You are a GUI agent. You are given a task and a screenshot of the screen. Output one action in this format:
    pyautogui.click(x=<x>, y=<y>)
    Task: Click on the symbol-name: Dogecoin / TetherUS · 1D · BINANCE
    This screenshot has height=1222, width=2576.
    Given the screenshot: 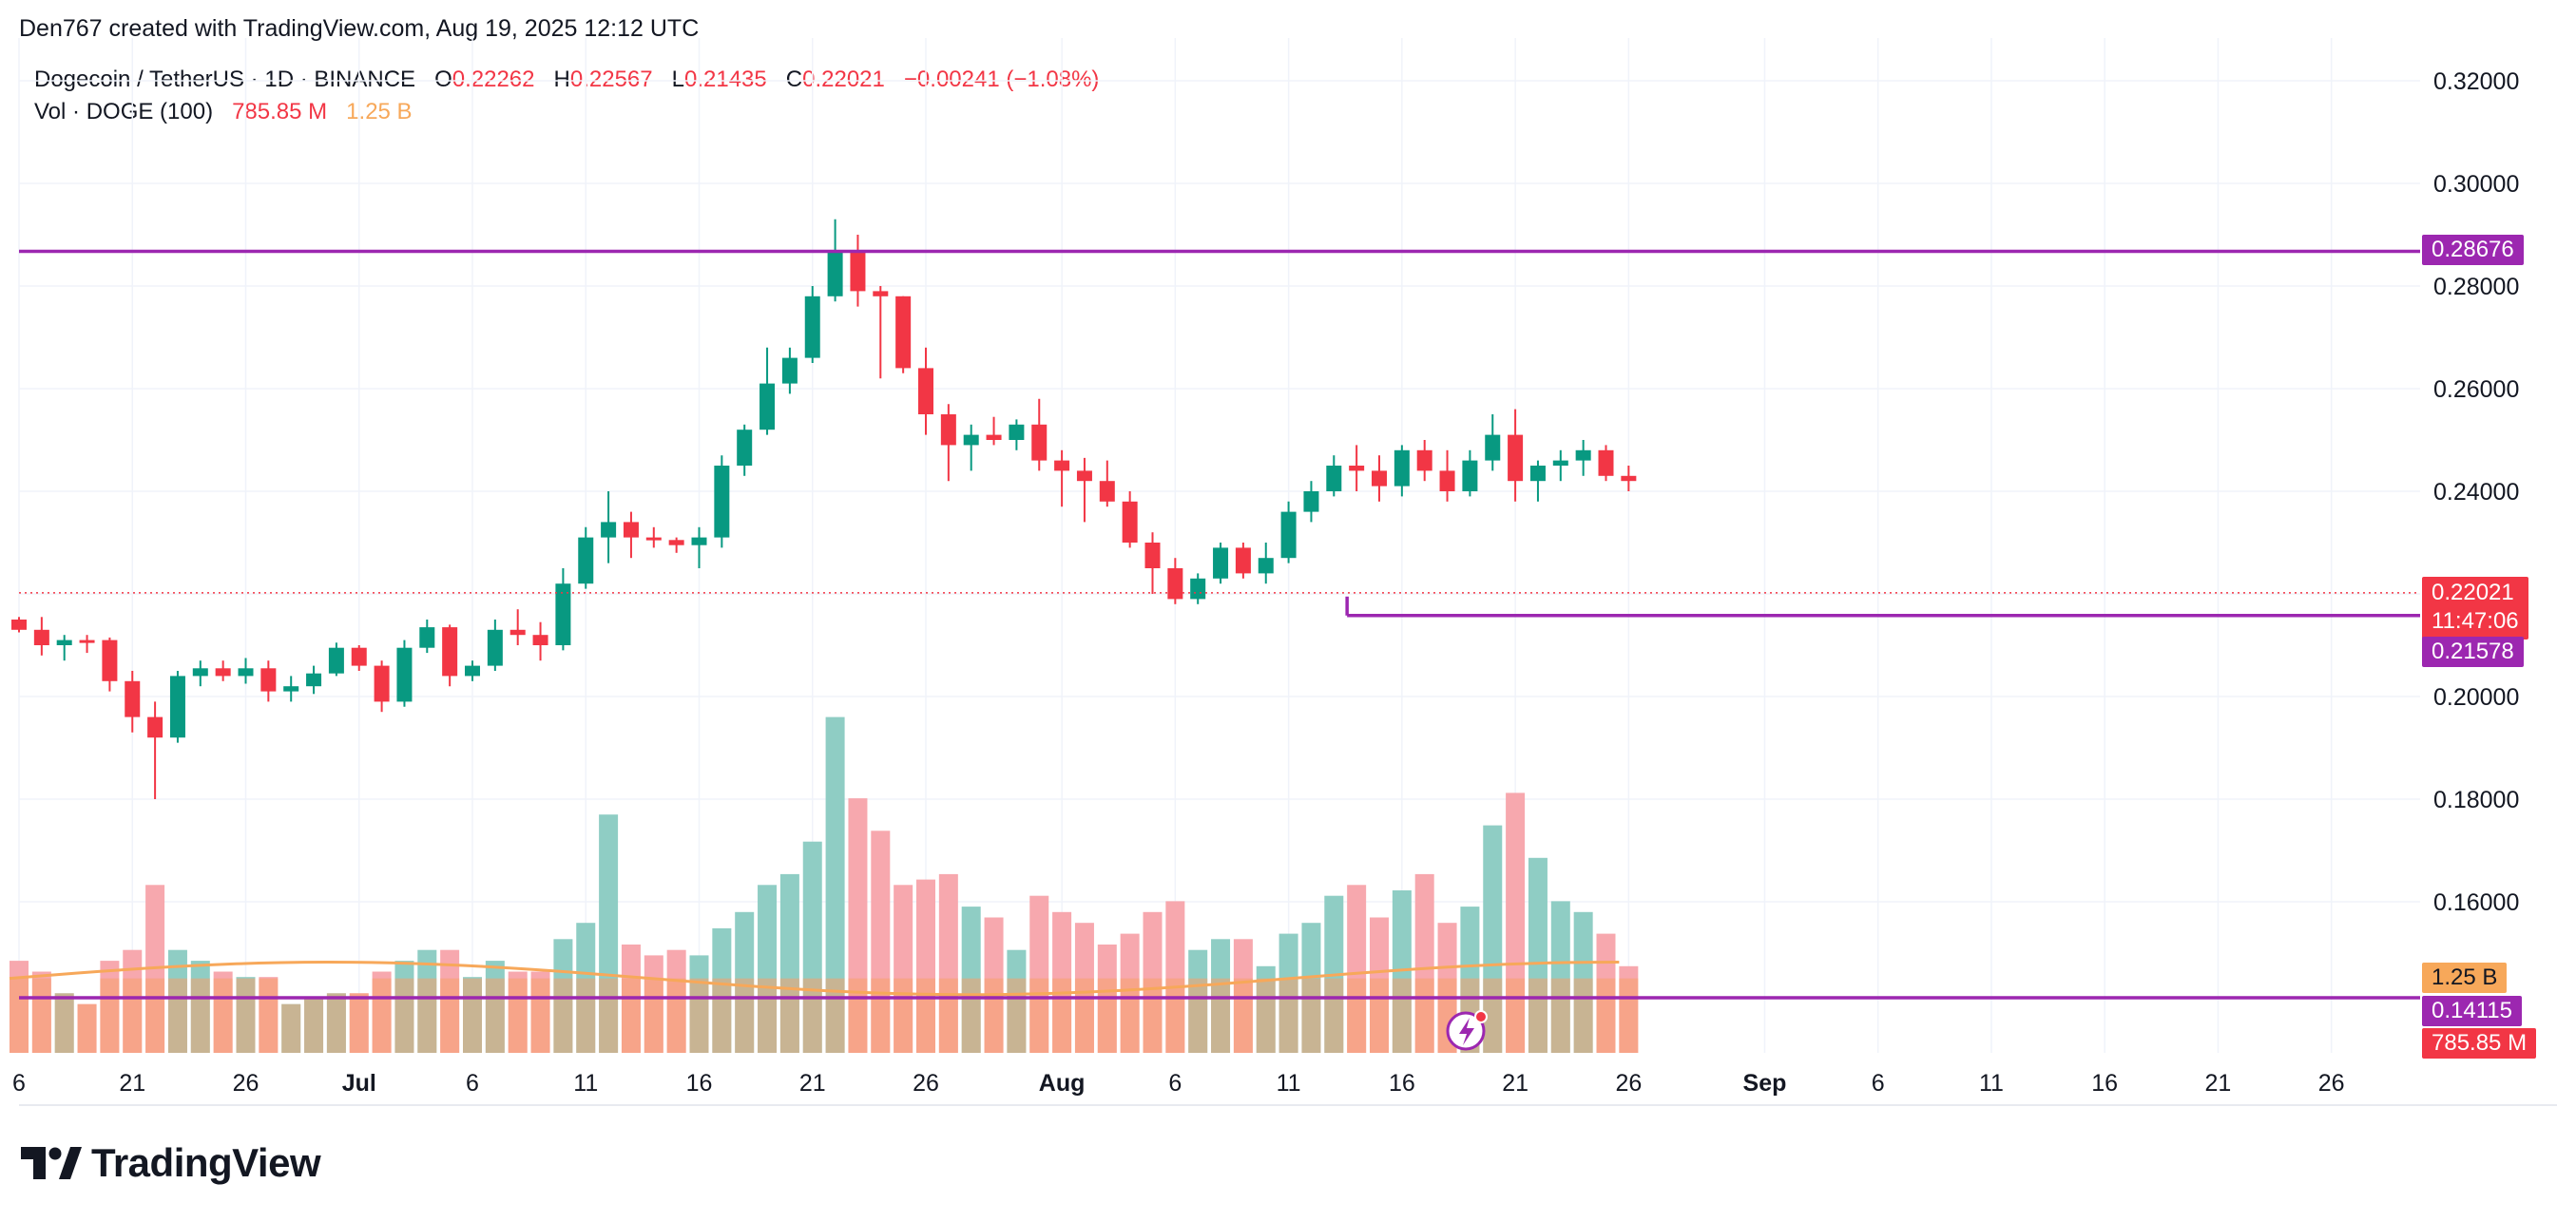 What is the action you would take?
    pyautogui.click(x=225, y=80)
    